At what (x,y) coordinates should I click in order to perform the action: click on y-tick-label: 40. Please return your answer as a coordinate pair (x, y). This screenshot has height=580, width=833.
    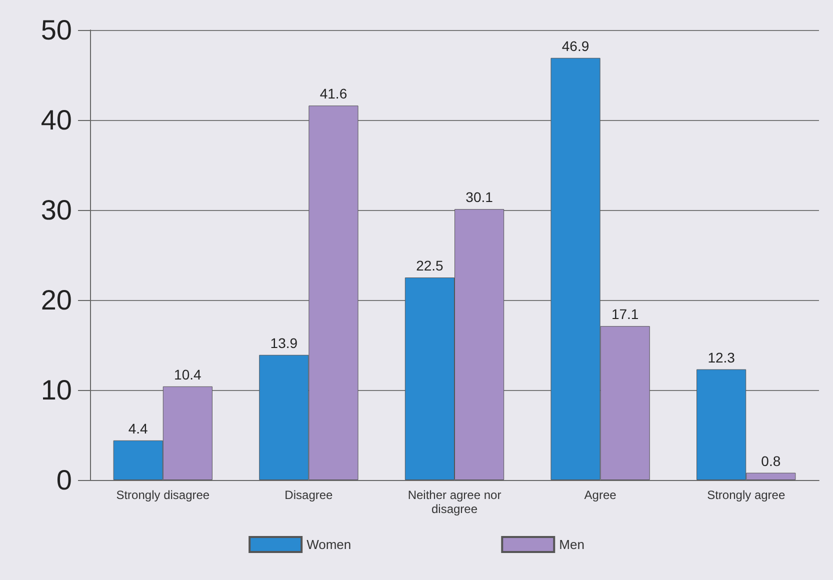
    Looking at the image, I should click on (56, 120).